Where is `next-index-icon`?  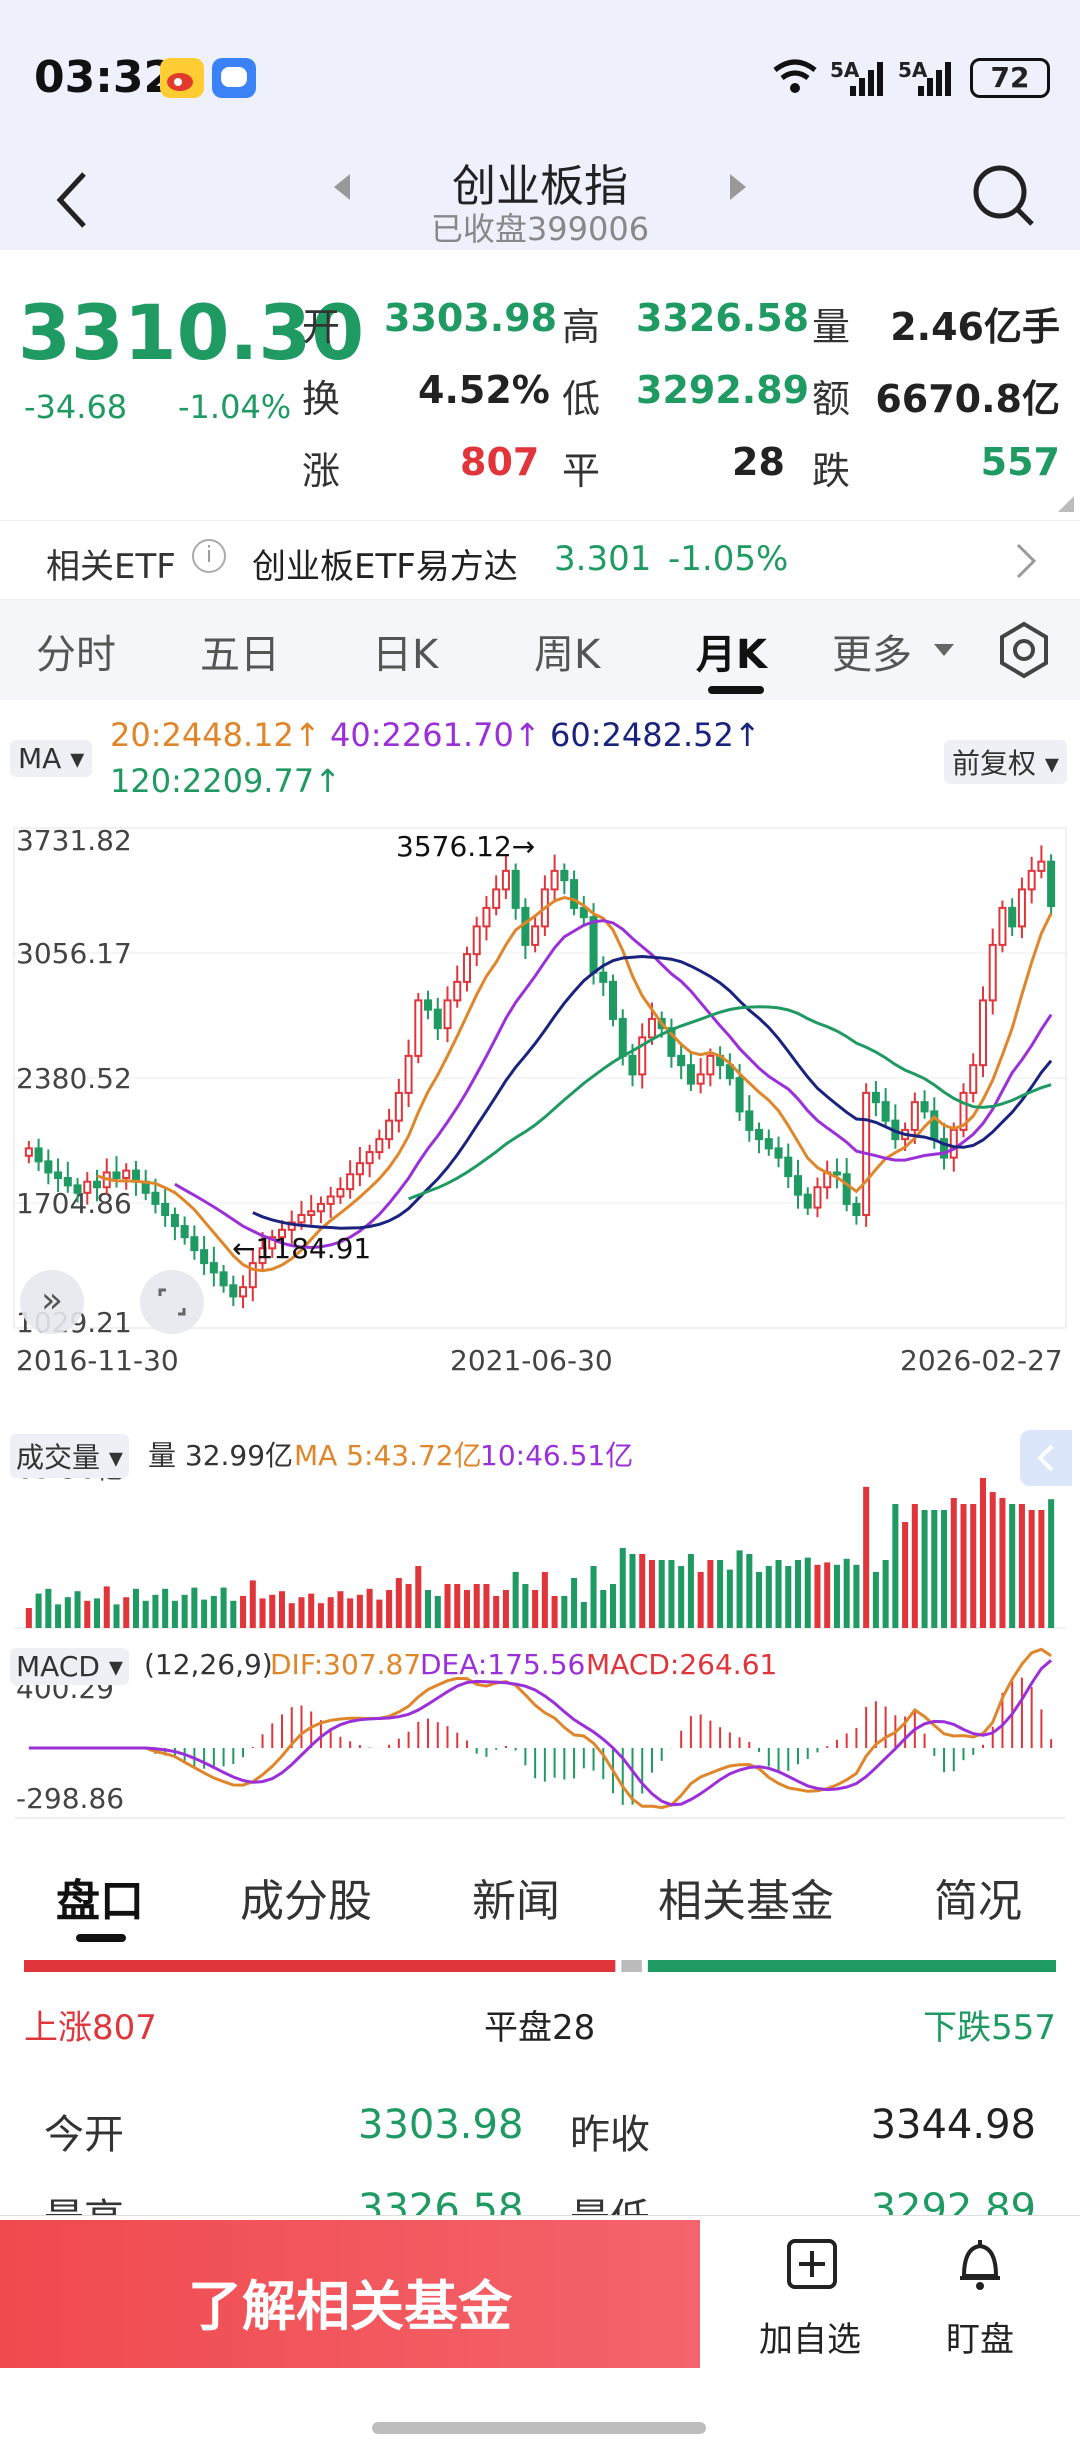 next-index-icon is located at coordinates (738, 189).